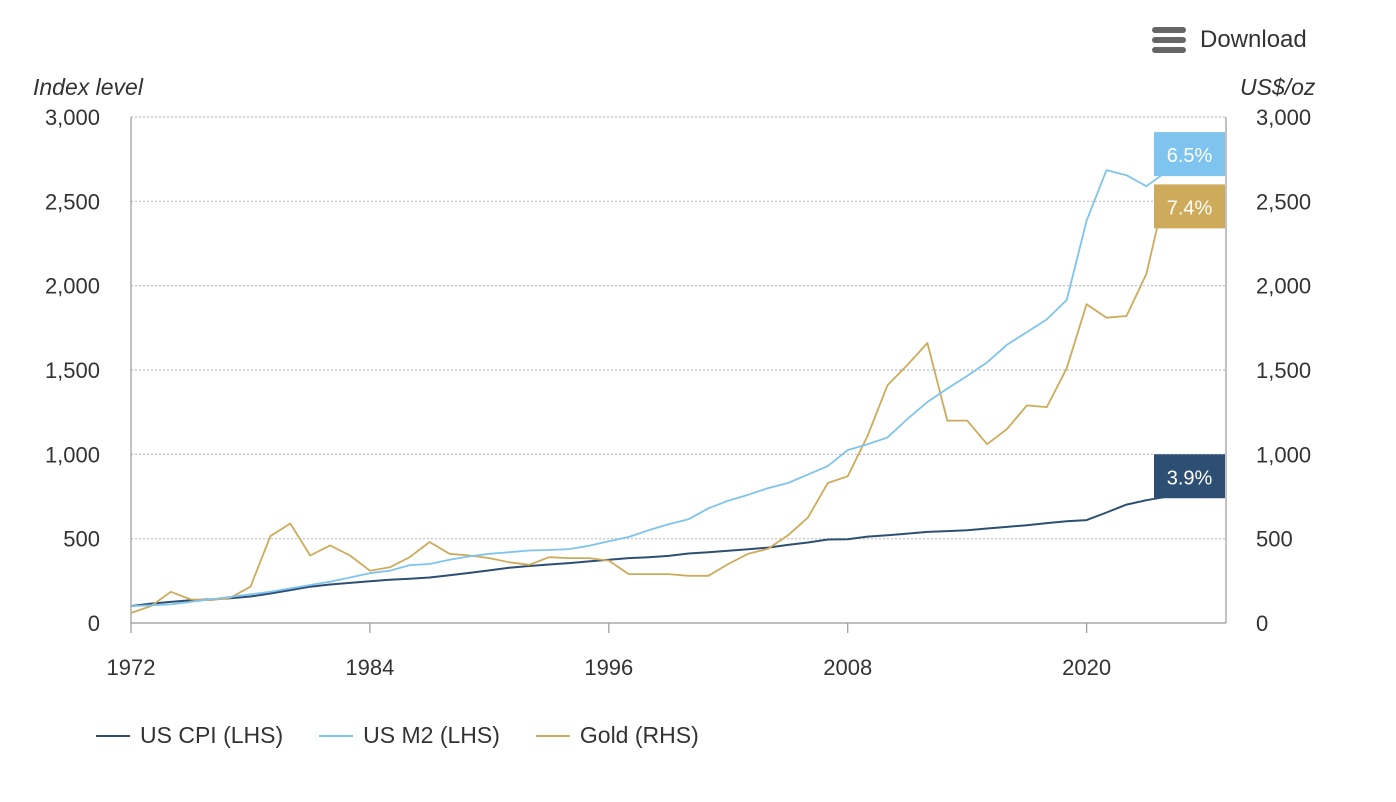 This screenshot has width=1396, height=802. What do you see at coordinates (1283, 201) in the screenshot?
I see `right-y-tick-label: 2,500` at bounding box center [1283, 201].